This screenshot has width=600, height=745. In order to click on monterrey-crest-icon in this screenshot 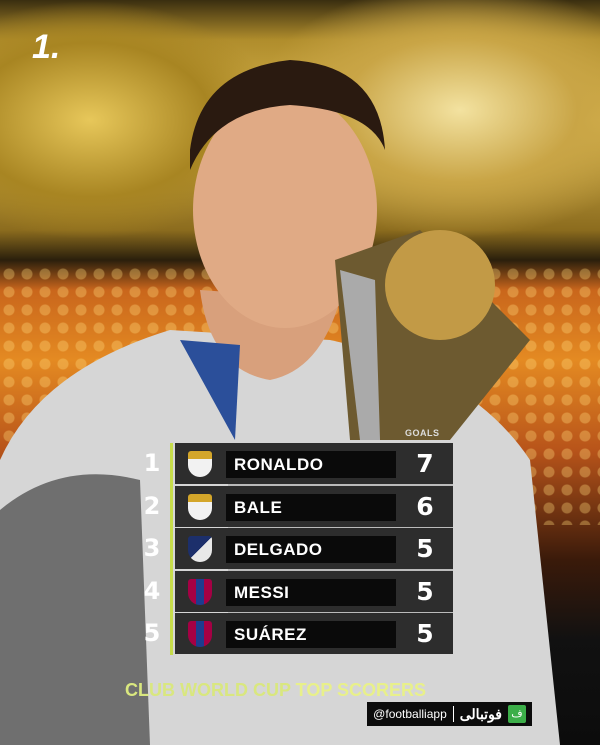, I will do `click(200, 549)`.